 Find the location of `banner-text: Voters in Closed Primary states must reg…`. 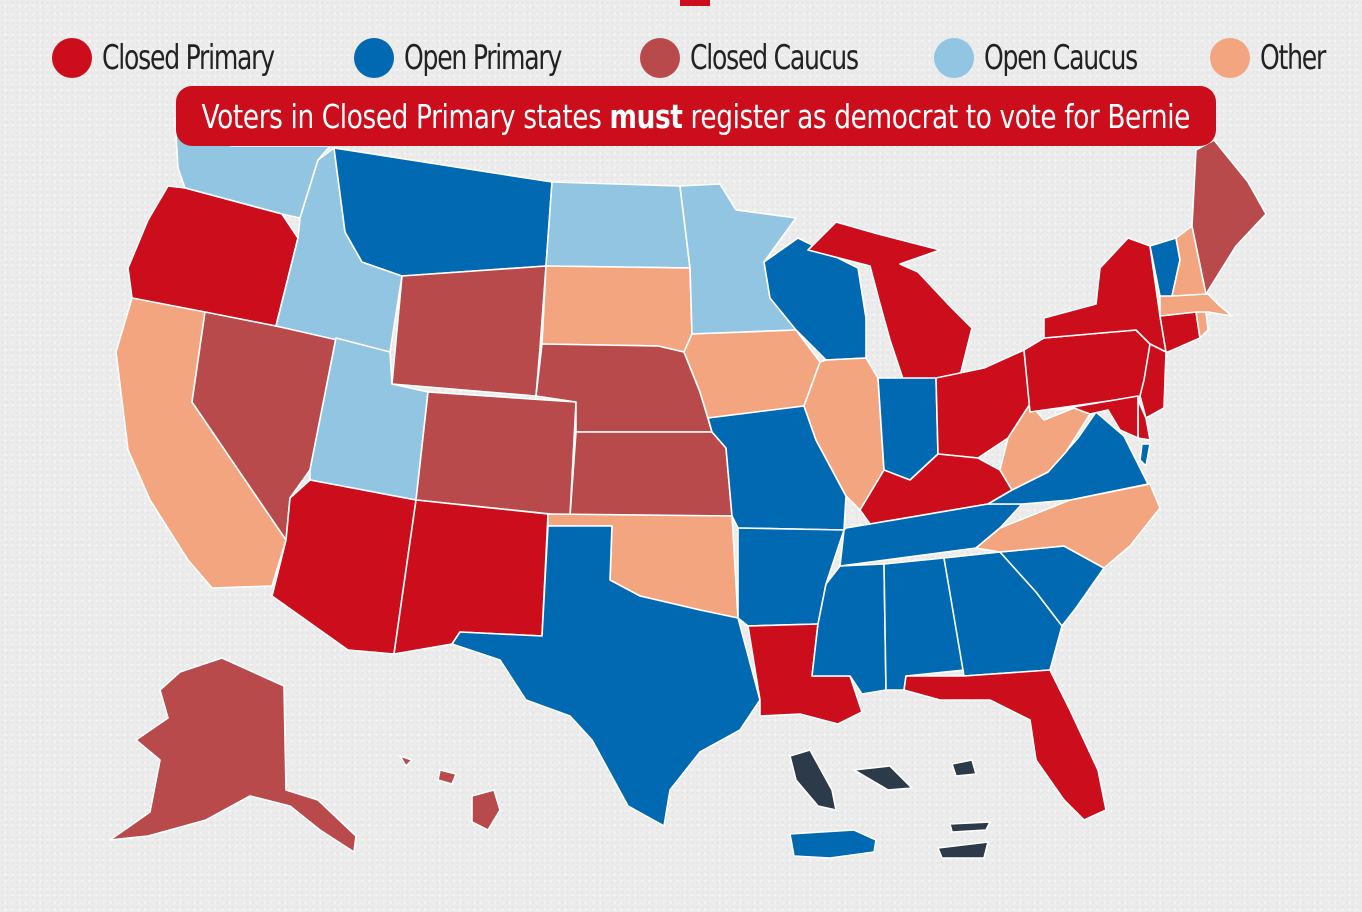

banner-text: Voters in Closed Primary states must reg… is located at coordinates (696, 116).